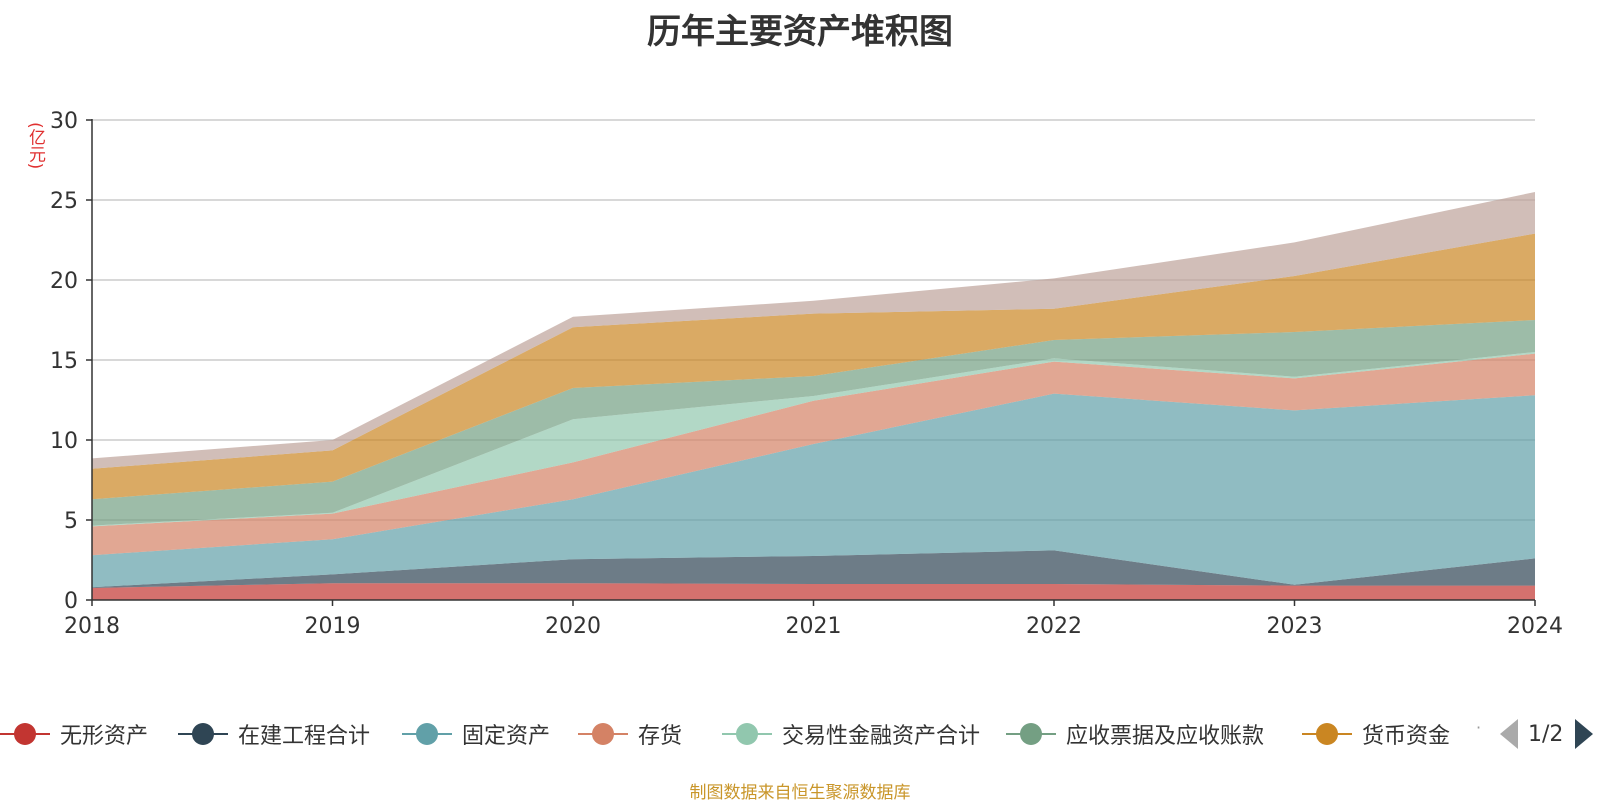  Describe the element at coordinates (1165, 736) in the screenshot. I see `legend-label: 应收票据及应收账款` at that location.